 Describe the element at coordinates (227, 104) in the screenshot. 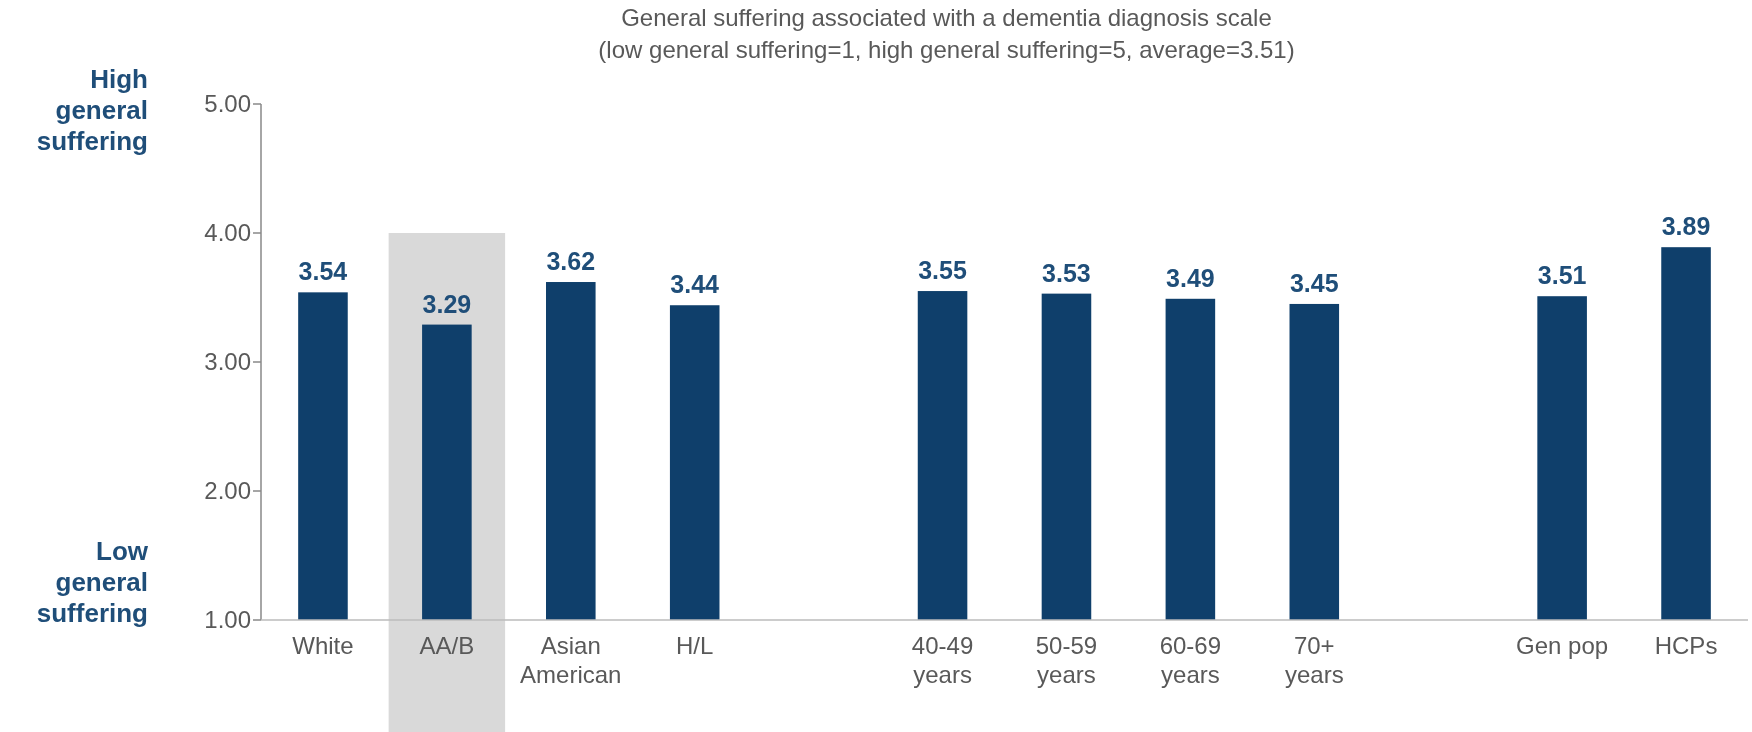

I see `y-tick-label: 5.00` at that location.